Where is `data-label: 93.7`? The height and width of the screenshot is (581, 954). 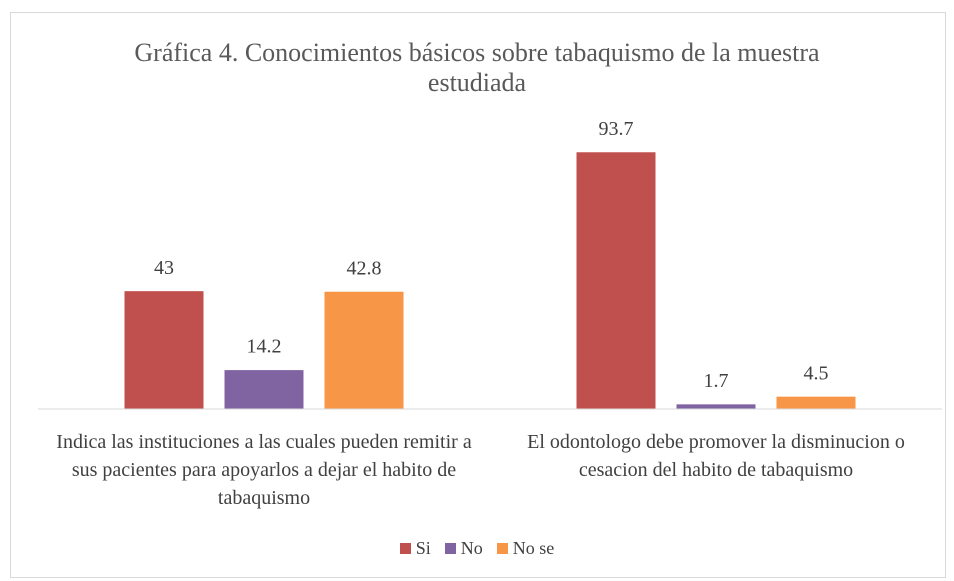
data-label: 93.7 is located at coordinates (616, 129).